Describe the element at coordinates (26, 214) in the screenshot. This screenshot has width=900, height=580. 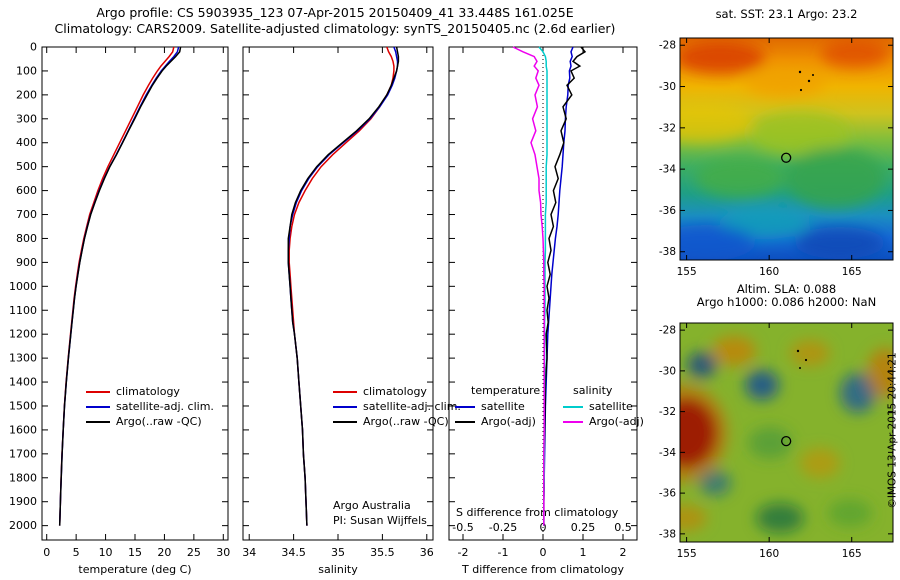
I see `svg-text: 700` at that location.